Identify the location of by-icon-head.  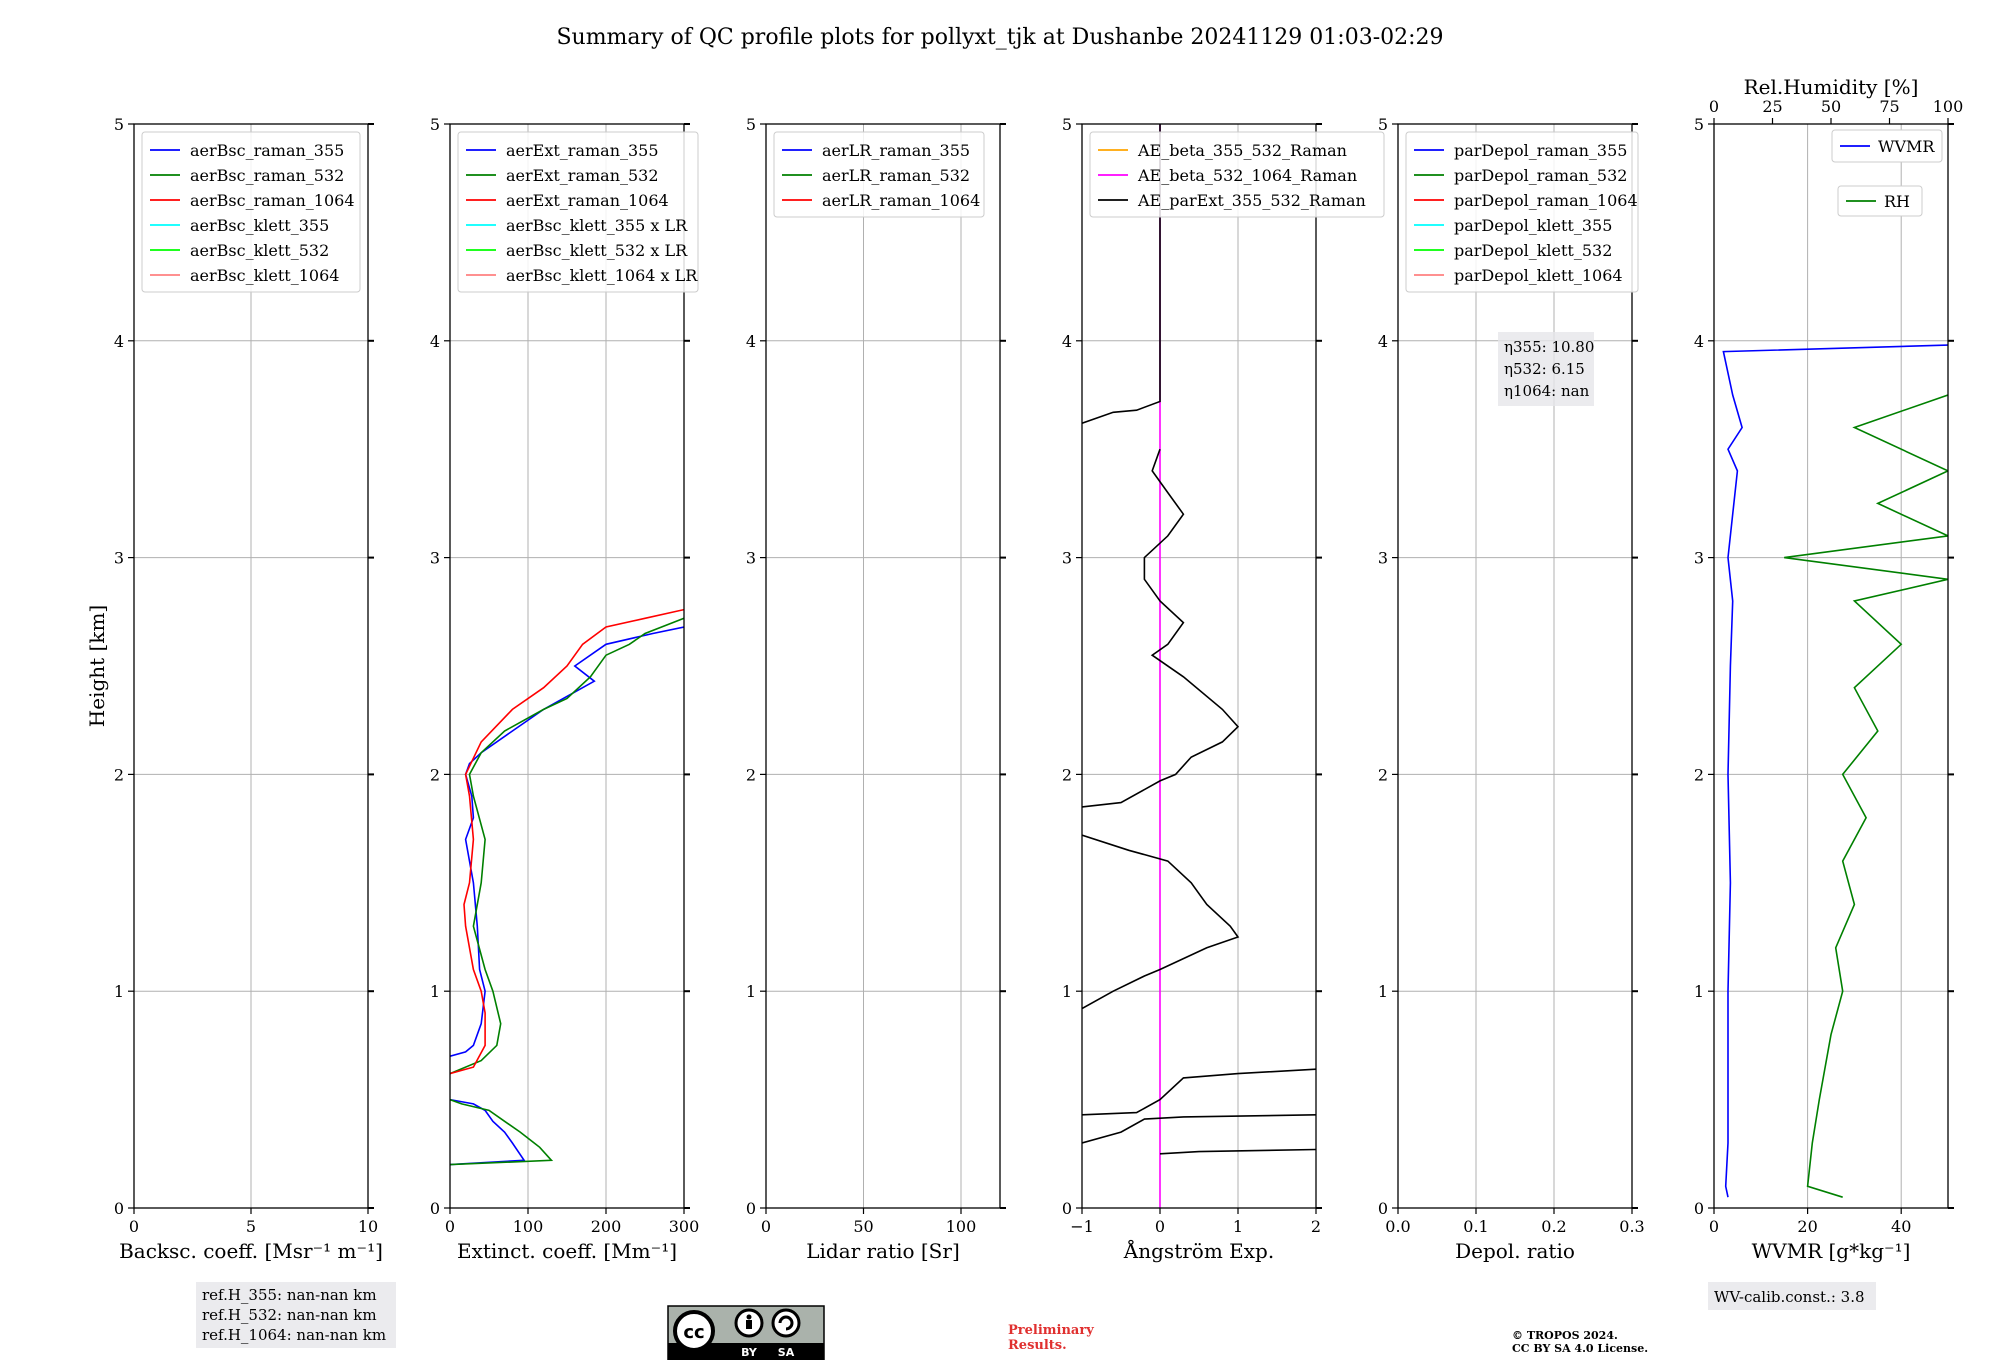
(749, 1317).